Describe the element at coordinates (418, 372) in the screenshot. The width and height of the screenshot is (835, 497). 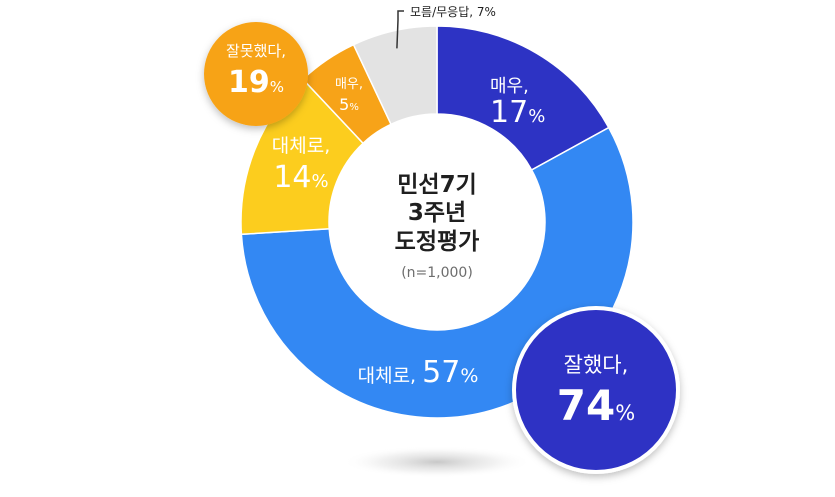
I see `label-fairly-good: 대체로, 57%` at that location.